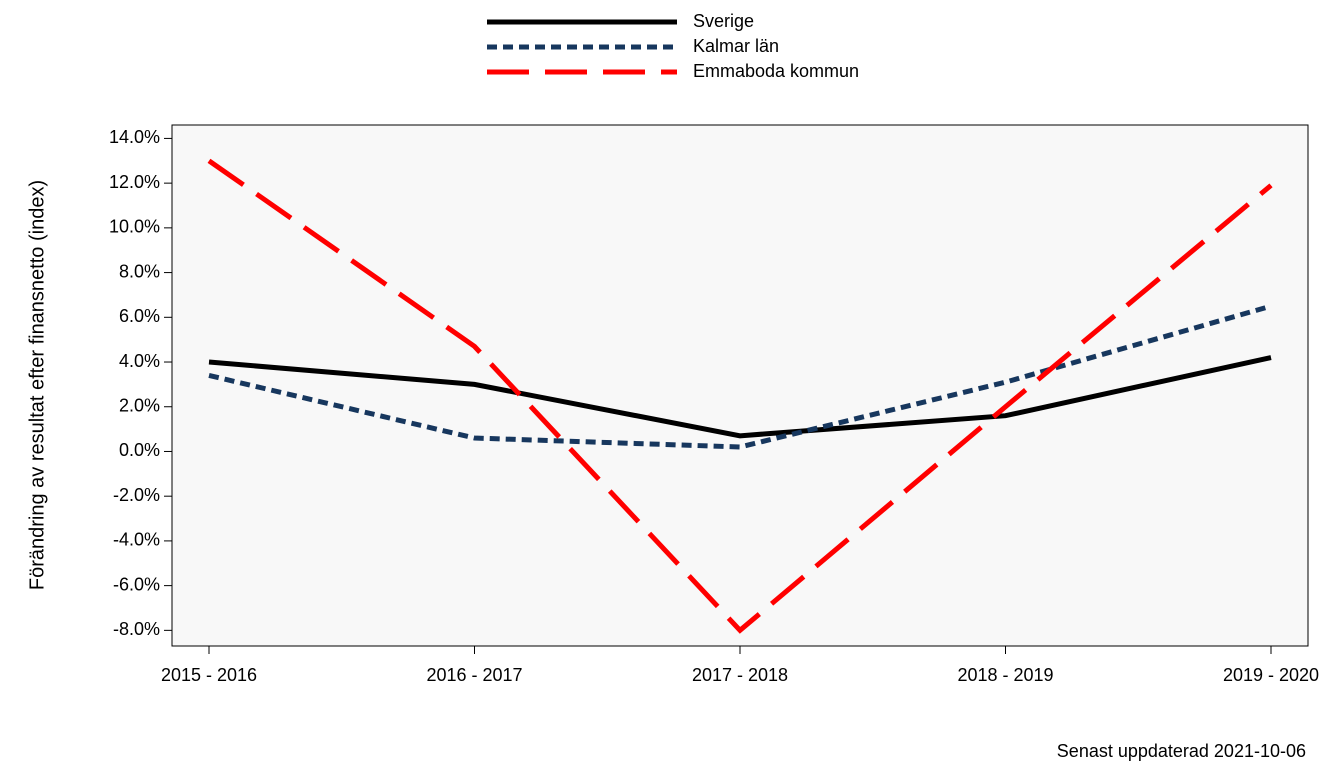 The height and width of the screenshot is (767, 1326). Describe the element at coordinates (139, 271) in the screenshot. I see `y-tick-label: 8.0%` at that location.